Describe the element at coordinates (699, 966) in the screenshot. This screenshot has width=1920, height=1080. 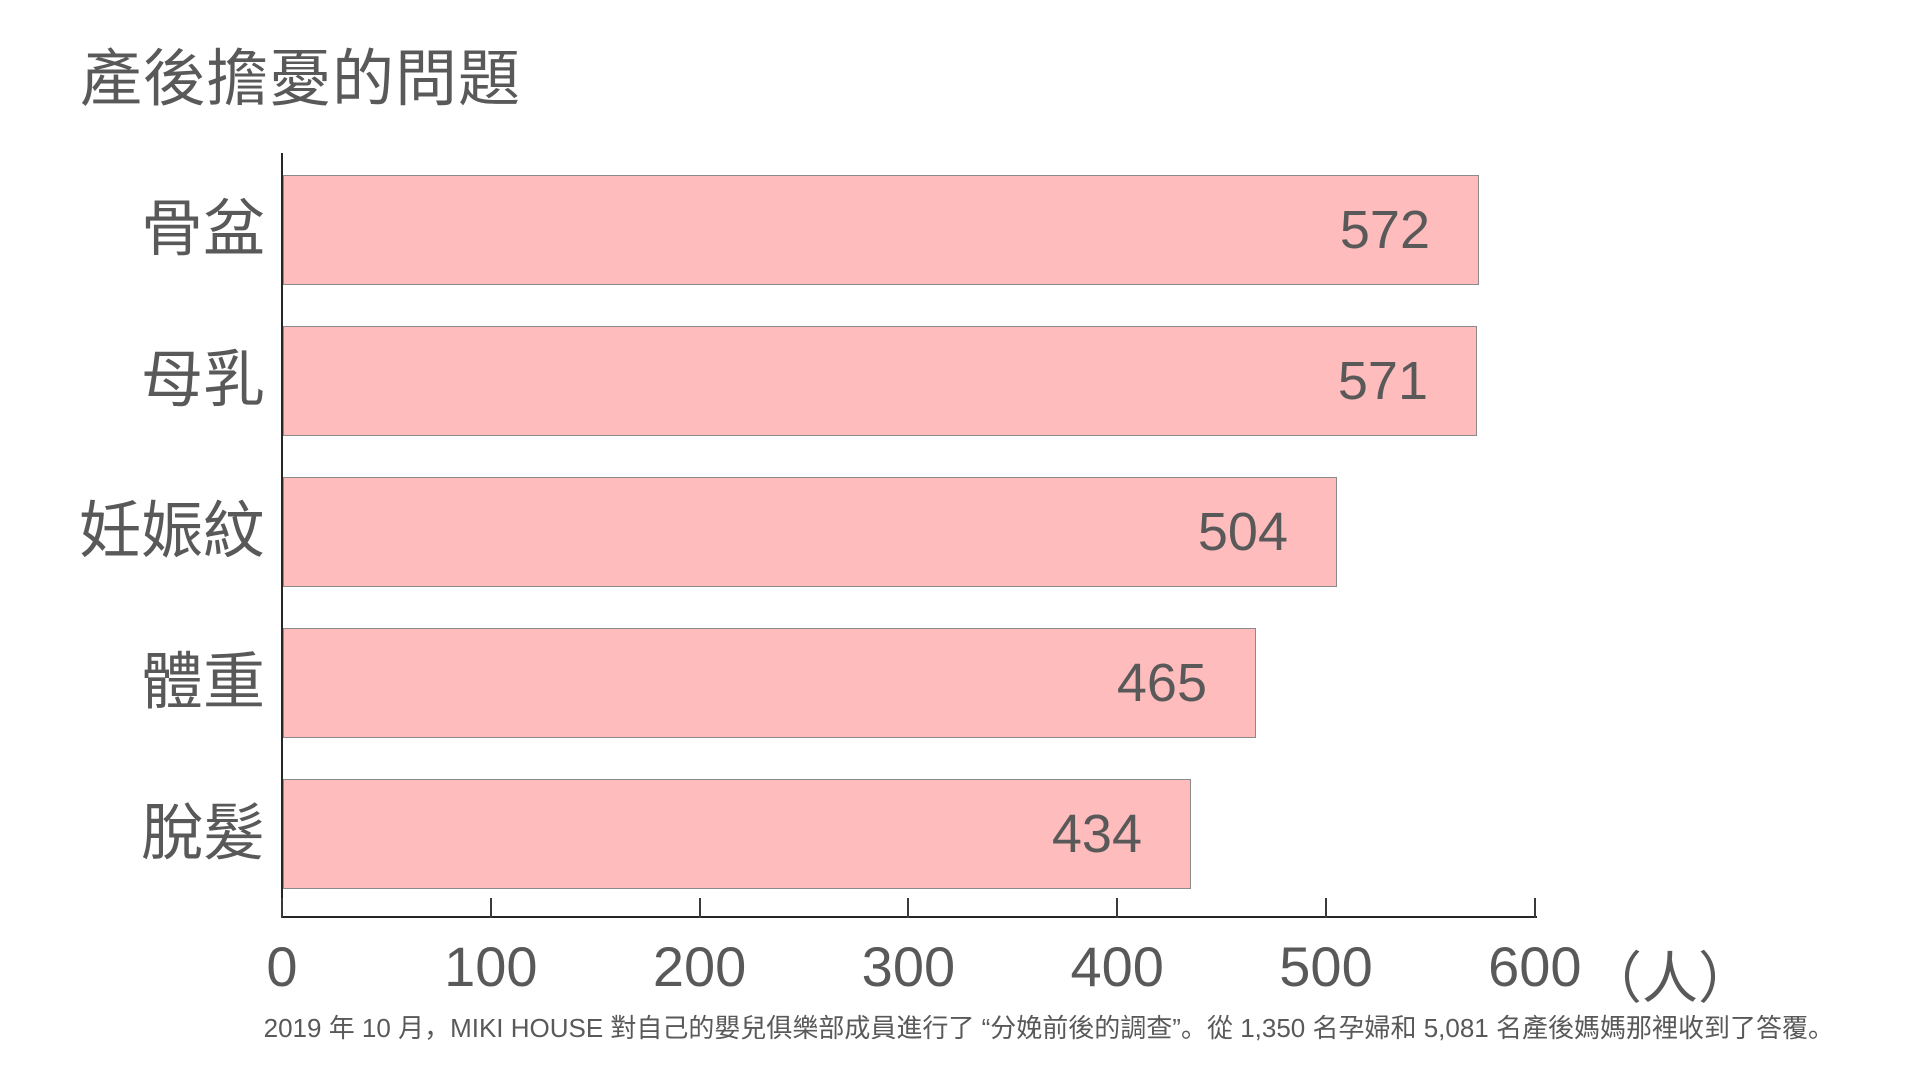
I see `x-axis-tick-label: 200` at that location.